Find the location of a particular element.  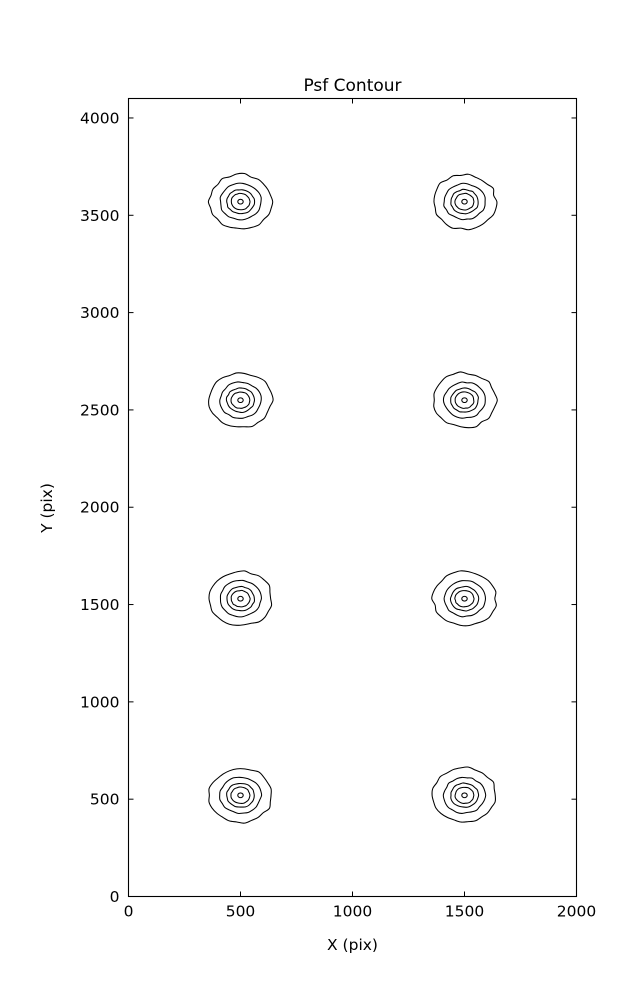

psf-blob-x1500-y3570 is located at coordinates (465, 202).